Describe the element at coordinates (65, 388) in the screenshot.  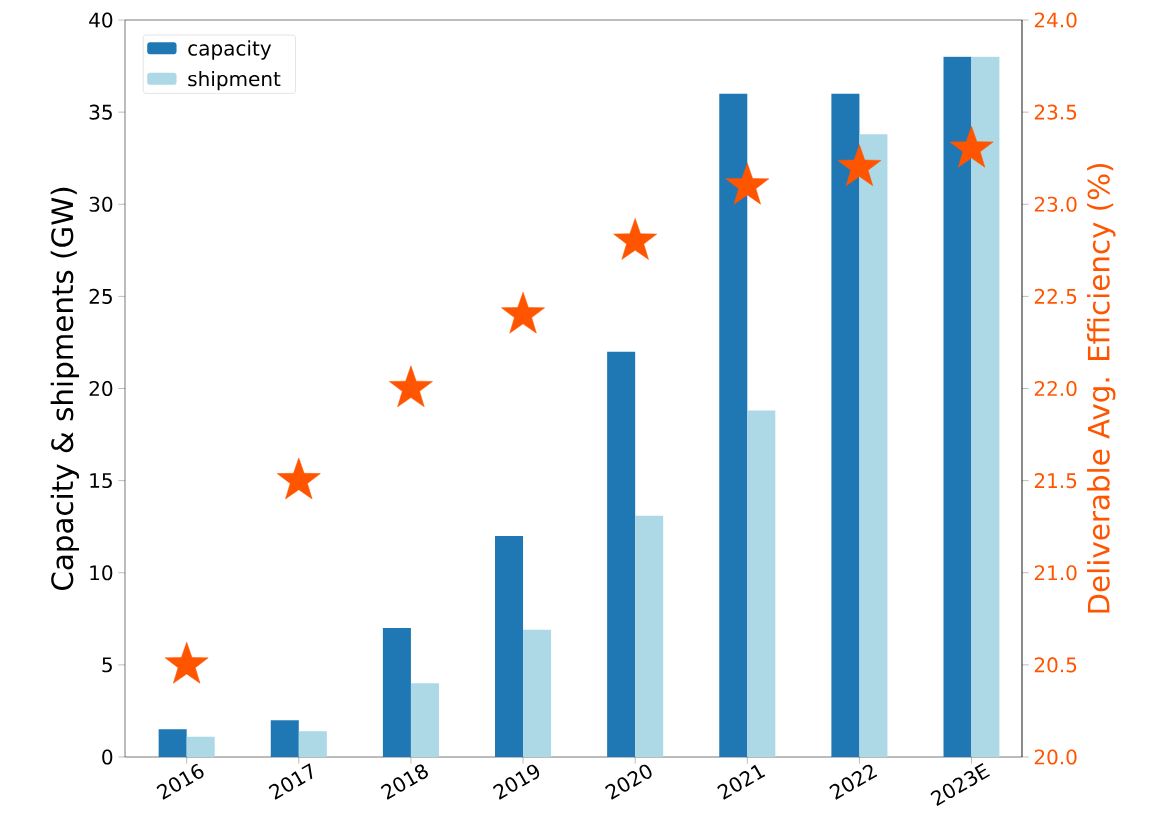
I see `y-axis-title: Capacity & shipments (GW)` at that location.